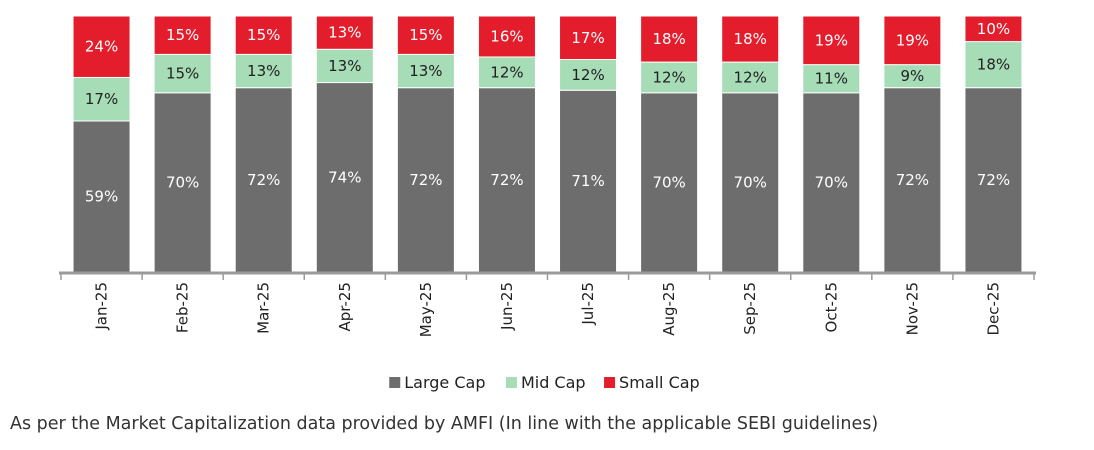 This screenshot has width=1094, height=450. Describe the element at coordinates (659, 382) in the screenshot. I see `legend-label-small-cap: Small Cap` at that location.